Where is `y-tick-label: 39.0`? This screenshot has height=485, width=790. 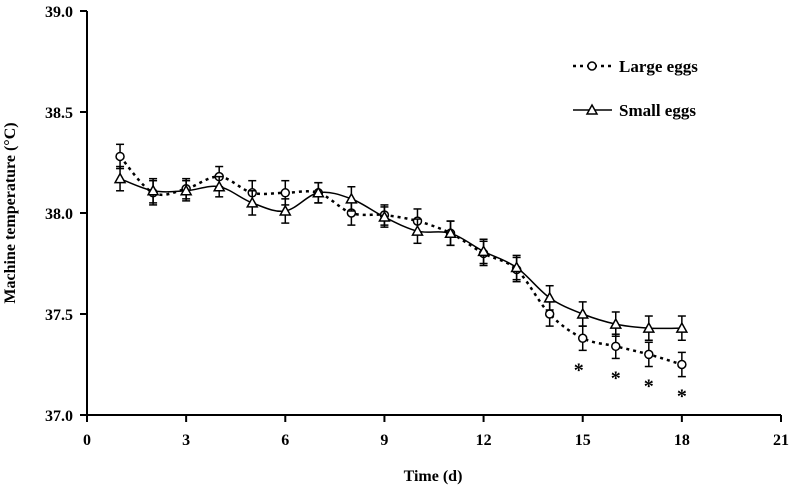
y-tick-label: 39.0 is located at coordinates (59, 12).